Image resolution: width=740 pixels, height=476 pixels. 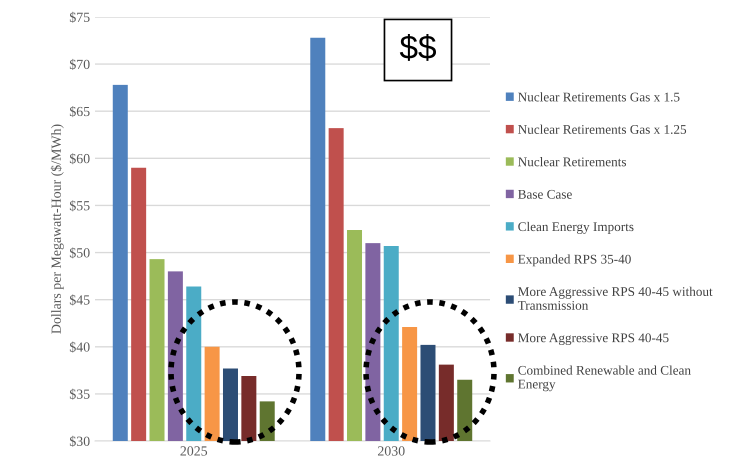 What do you see at coordinates (80, 158) in the screenshot?
I see `y-tick-label: $60` at bounding box center [80, 158].